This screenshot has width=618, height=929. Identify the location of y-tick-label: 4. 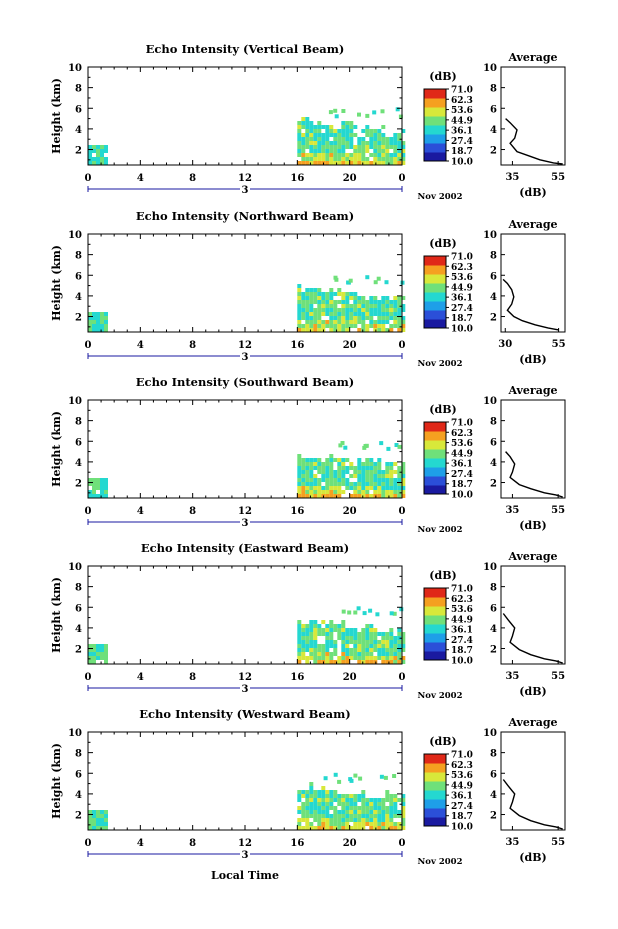
(78, 130).